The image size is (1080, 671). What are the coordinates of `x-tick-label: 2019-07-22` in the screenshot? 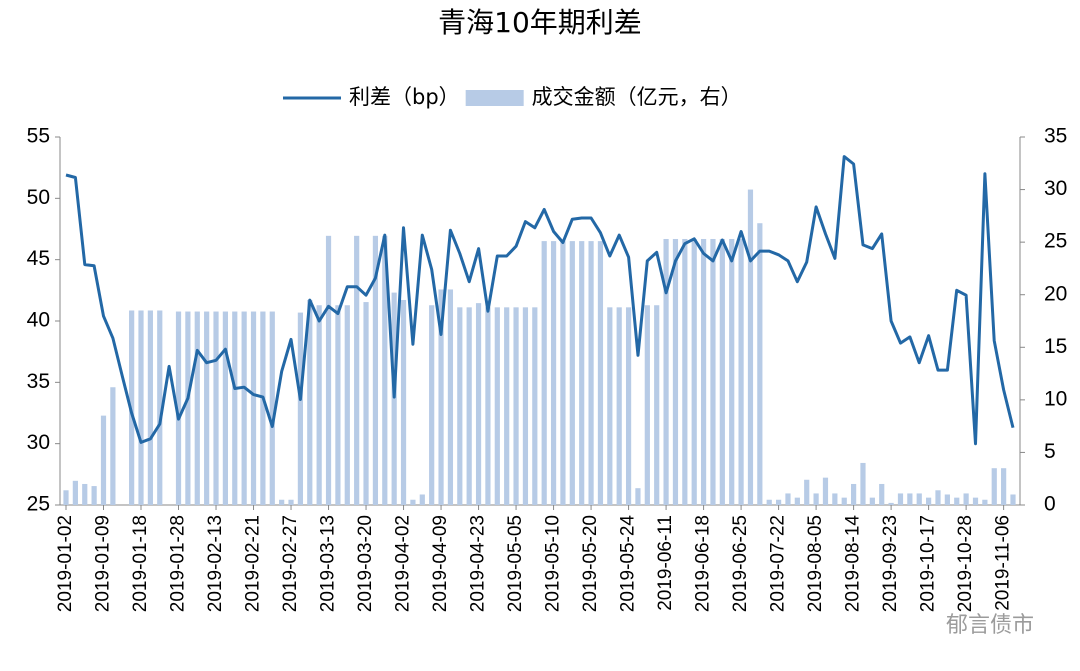 It's located at (778, 563).